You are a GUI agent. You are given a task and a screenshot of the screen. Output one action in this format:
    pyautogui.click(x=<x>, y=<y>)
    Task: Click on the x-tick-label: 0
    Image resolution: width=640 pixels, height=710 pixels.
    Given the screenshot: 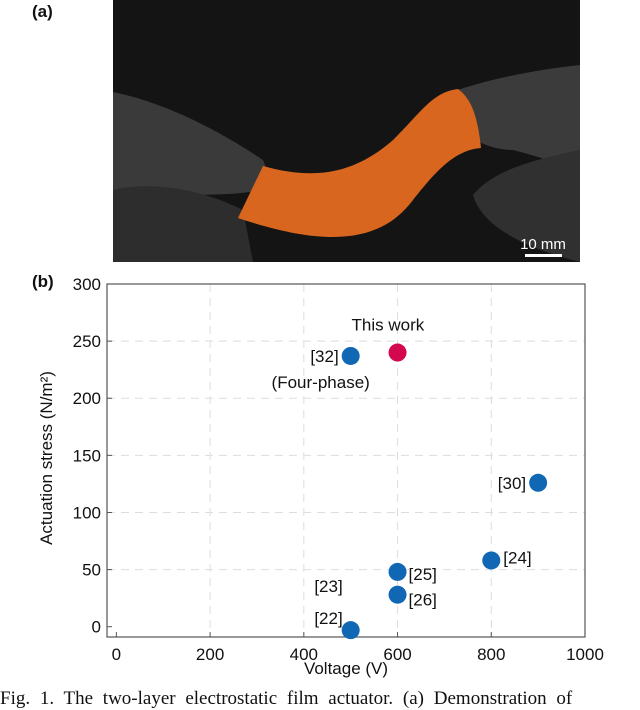 What is the action you would take?
    pyautogui.click(x=116, y=654)
    